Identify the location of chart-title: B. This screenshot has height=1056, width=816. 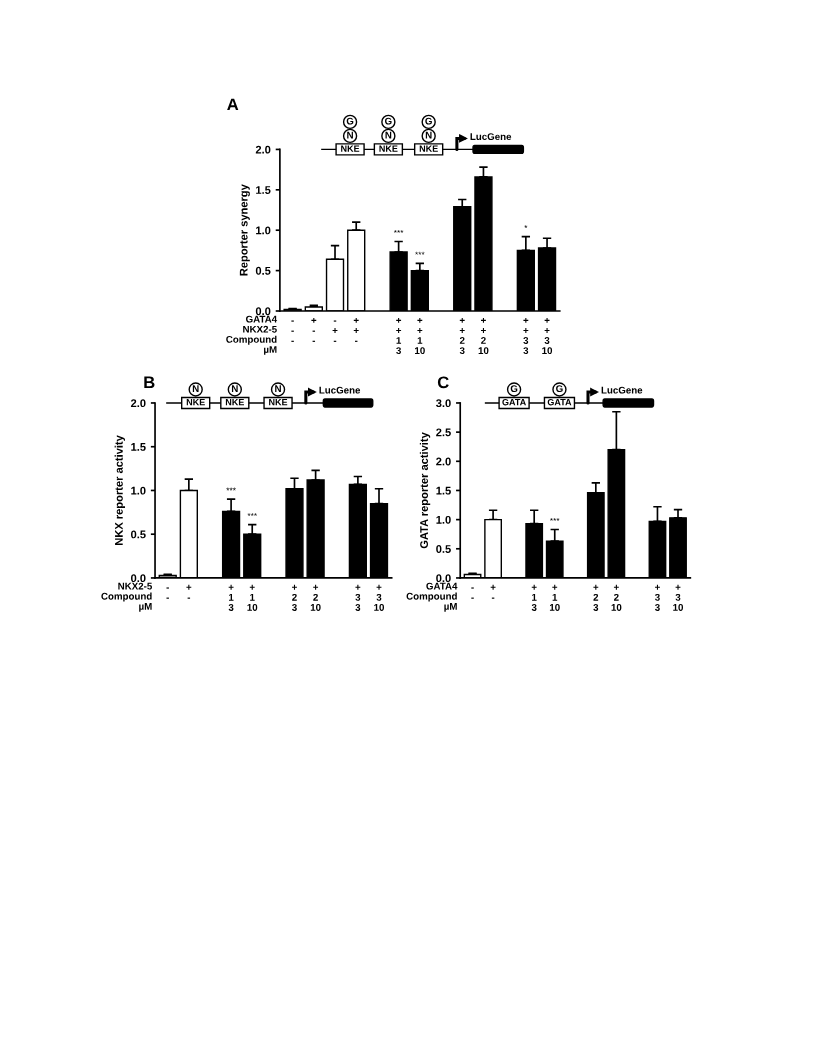
(149, 382).